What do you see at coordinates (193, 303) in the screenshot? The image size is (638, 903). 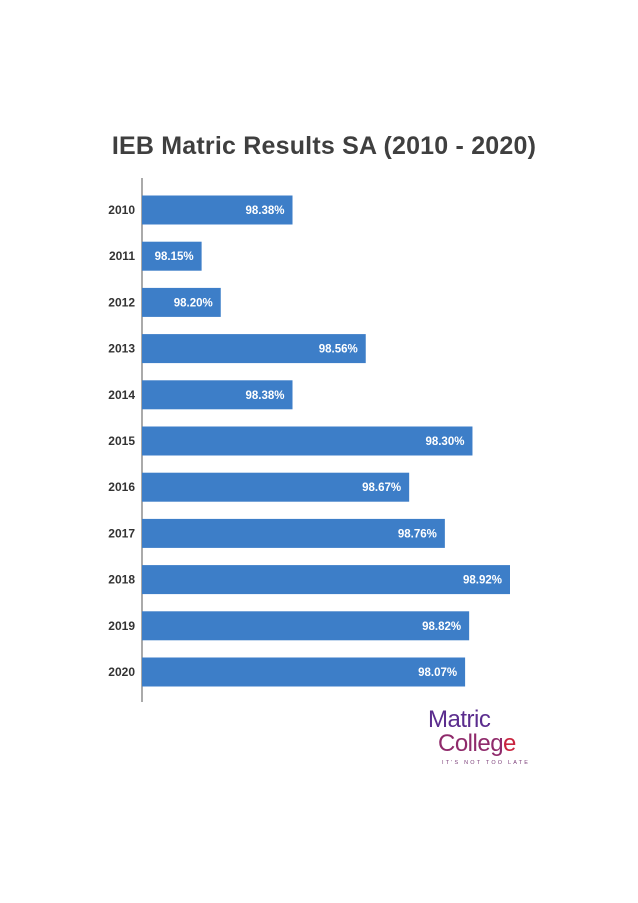 I see `bar-value-label-2012: 98.20%` at bounding box center [193, 303].